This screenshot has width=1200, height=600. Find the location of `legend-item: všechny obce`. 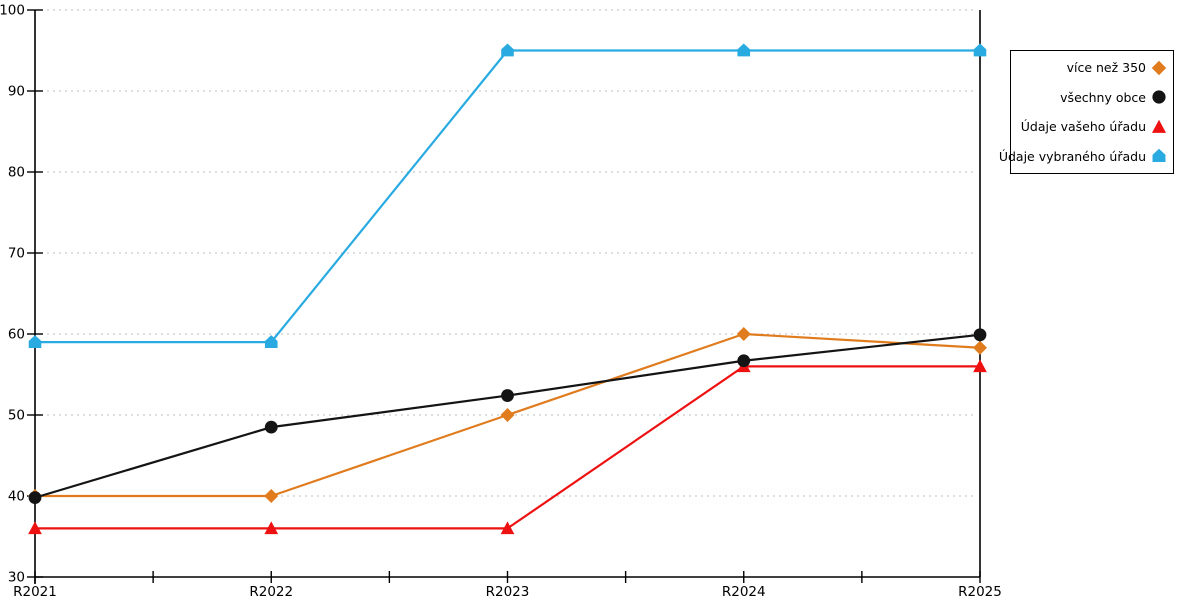

legend-item: všechny obce is located at coordinates (1092, 97).